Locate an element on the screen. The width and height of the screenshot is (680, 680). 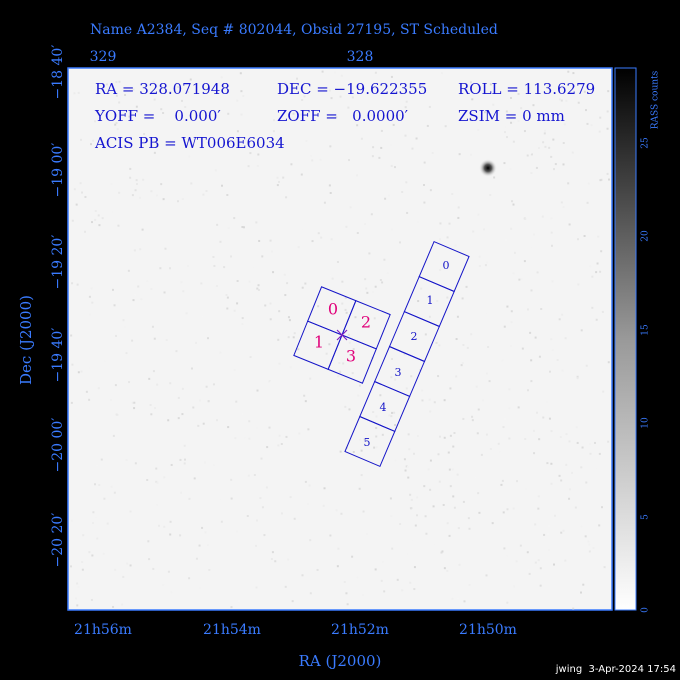
acis-s-label: 1 is located at coordinates (430, 300).